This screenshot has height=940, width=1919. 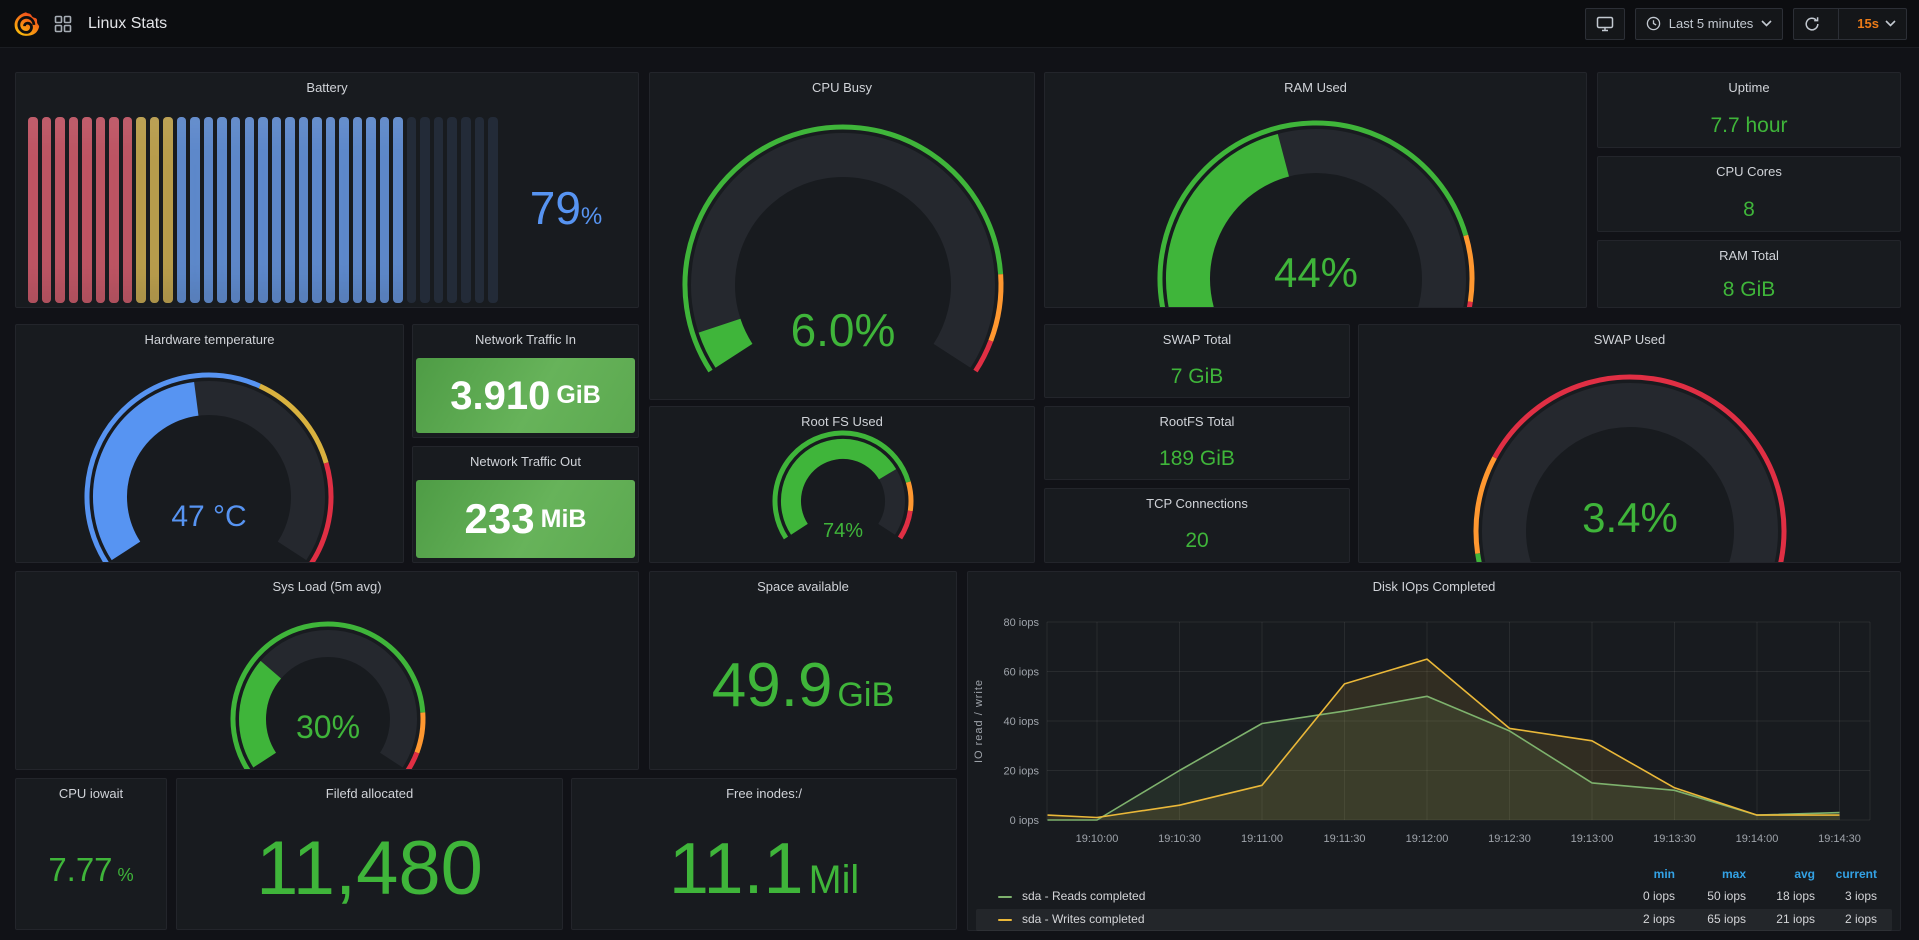 What do you see at coordinates (1709, 23) in the screenshot?
I see `time-range-picker: Last 5 minutes` at bounding box center [1709, 23].